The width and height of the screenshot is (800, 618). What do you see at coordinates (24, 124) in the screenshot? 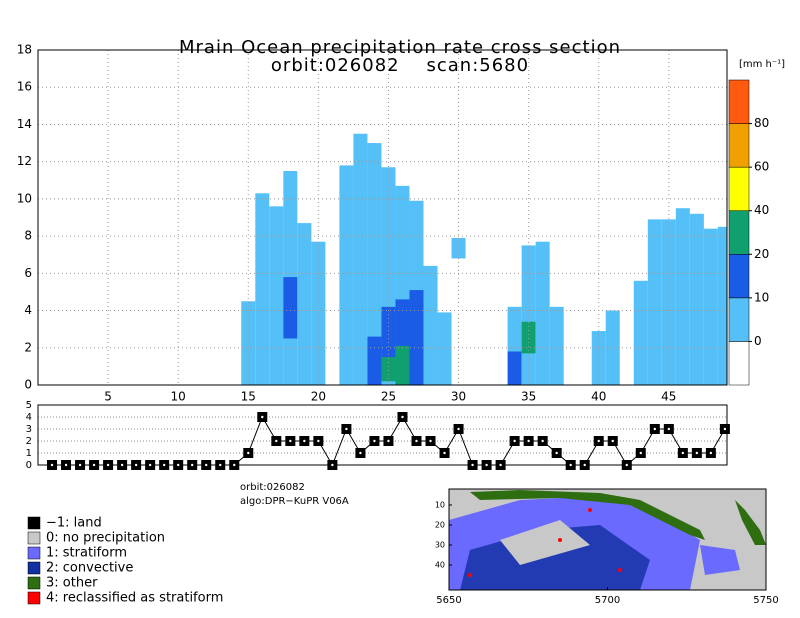
I see `y-tick-label: 14` at bounding box center [24, 124].